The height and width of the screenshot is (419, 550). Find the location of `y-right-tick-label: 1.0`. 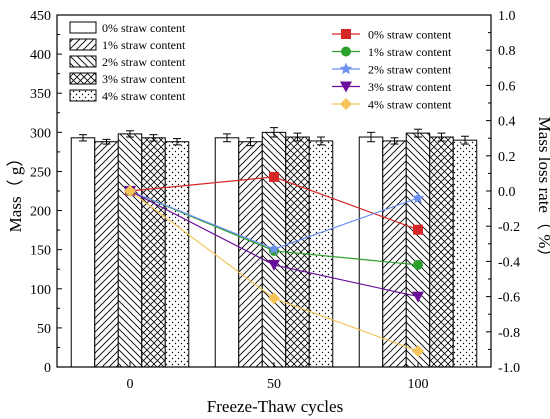

y-right-tick-label: 1.0 is located at coordinates (507, 16).